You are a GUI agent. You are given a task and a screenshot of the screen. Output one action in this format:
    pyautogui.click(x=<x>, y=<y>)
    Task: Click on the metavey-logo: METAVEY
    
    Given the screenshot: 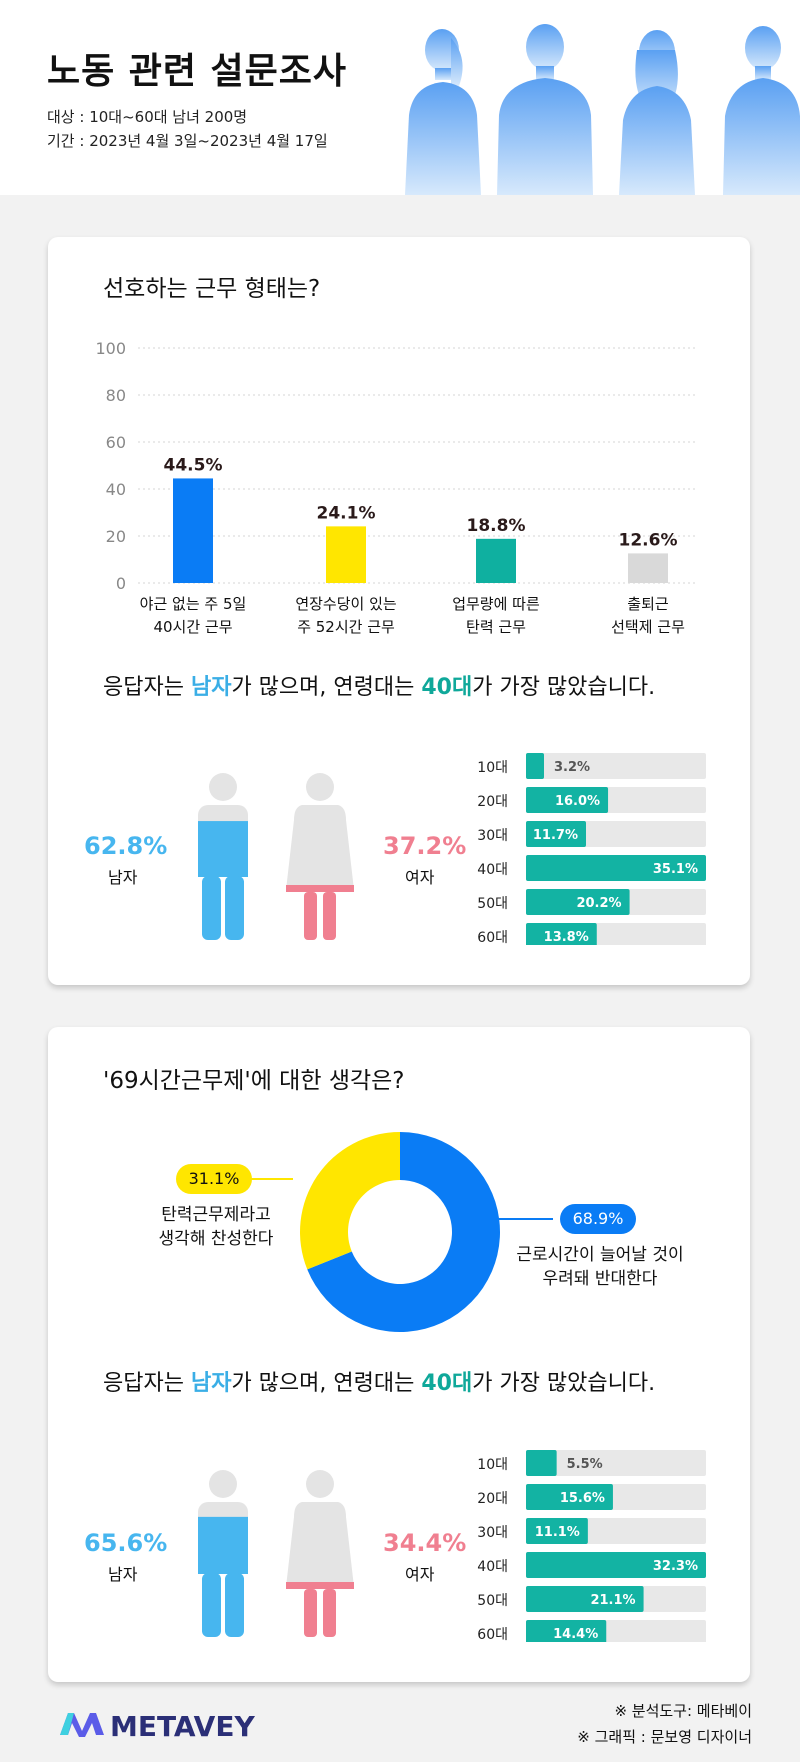 What is the action you would take?
    pyautogui.click(x=157, y=1726)
    